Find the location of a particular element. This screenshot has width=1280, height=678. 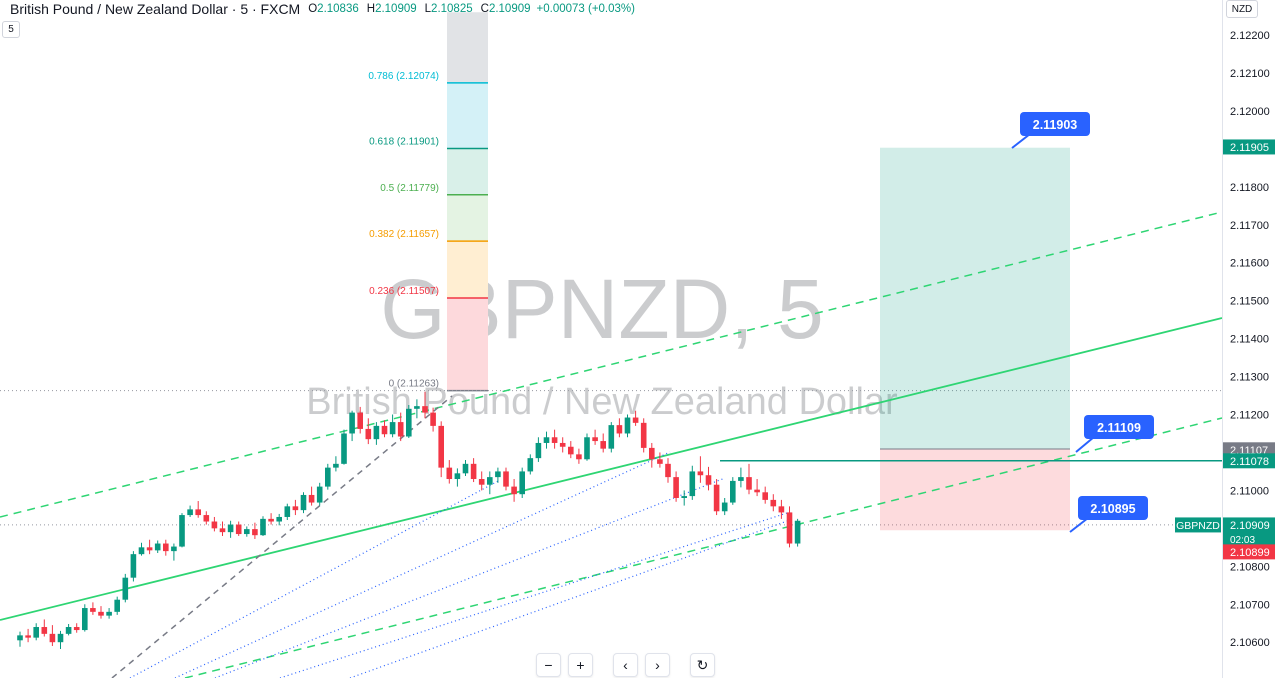

price-axis-bg is located at coordinates (1251, 339).